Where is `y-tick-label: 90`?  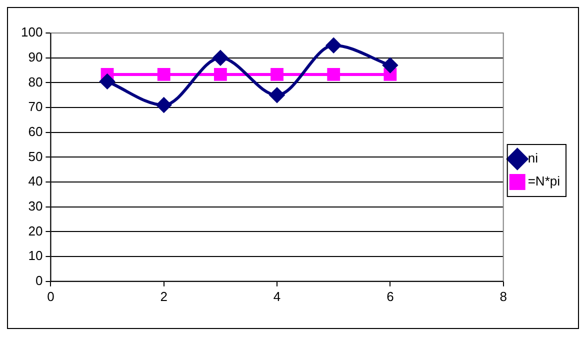
y-tick-label: 90 is located at coordinates (35, 56).